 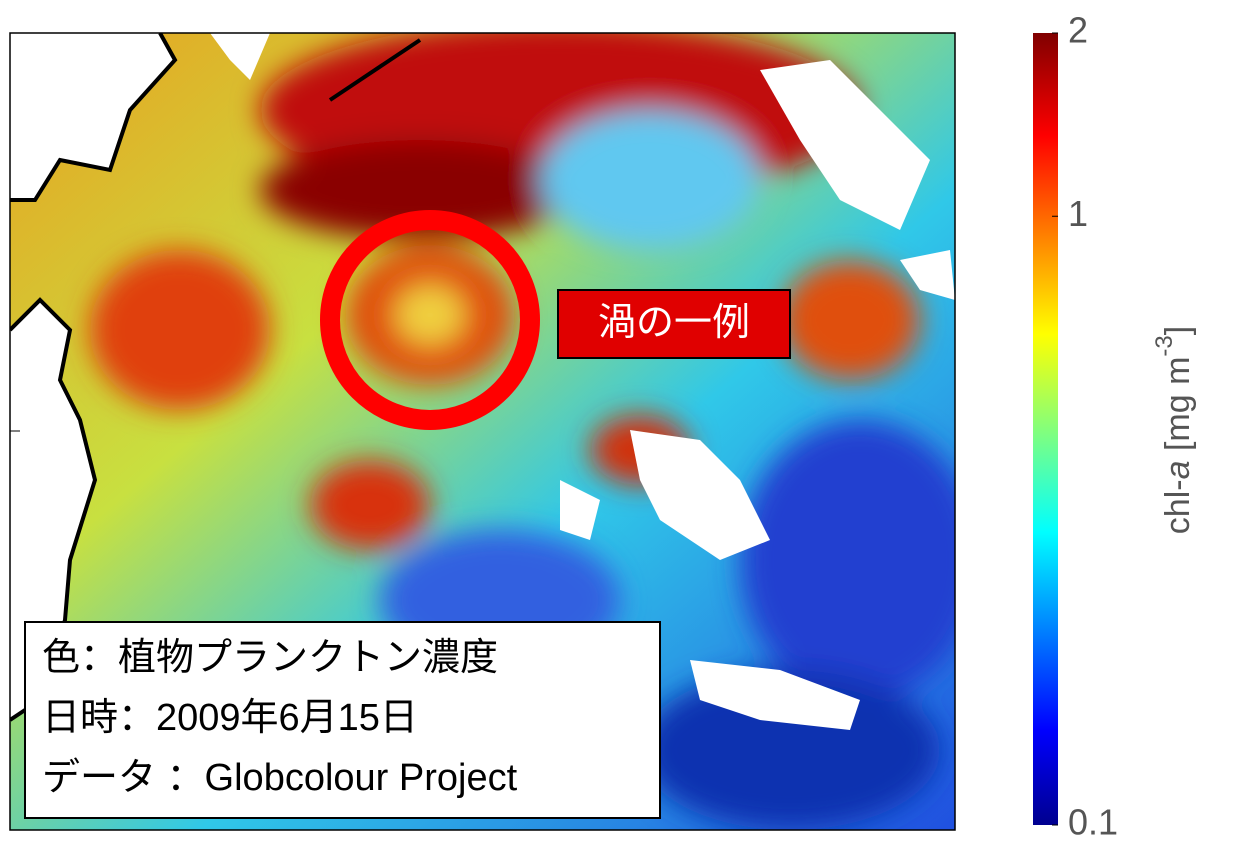 What do you see at coordinates (1178, 409) in the screenshot?
I see `label-part: [mg m` at bounding box center [1178, 409].